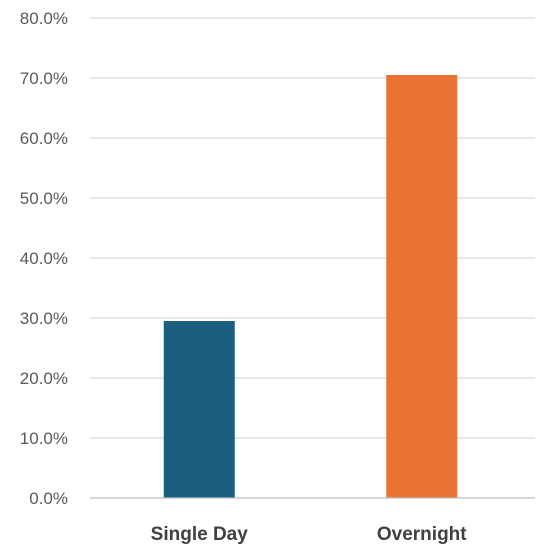  What do you see at coordinates (44, 138) in the screenshot?
I see `y-tick-label: 60.0%` at bounding box center [44, 138].